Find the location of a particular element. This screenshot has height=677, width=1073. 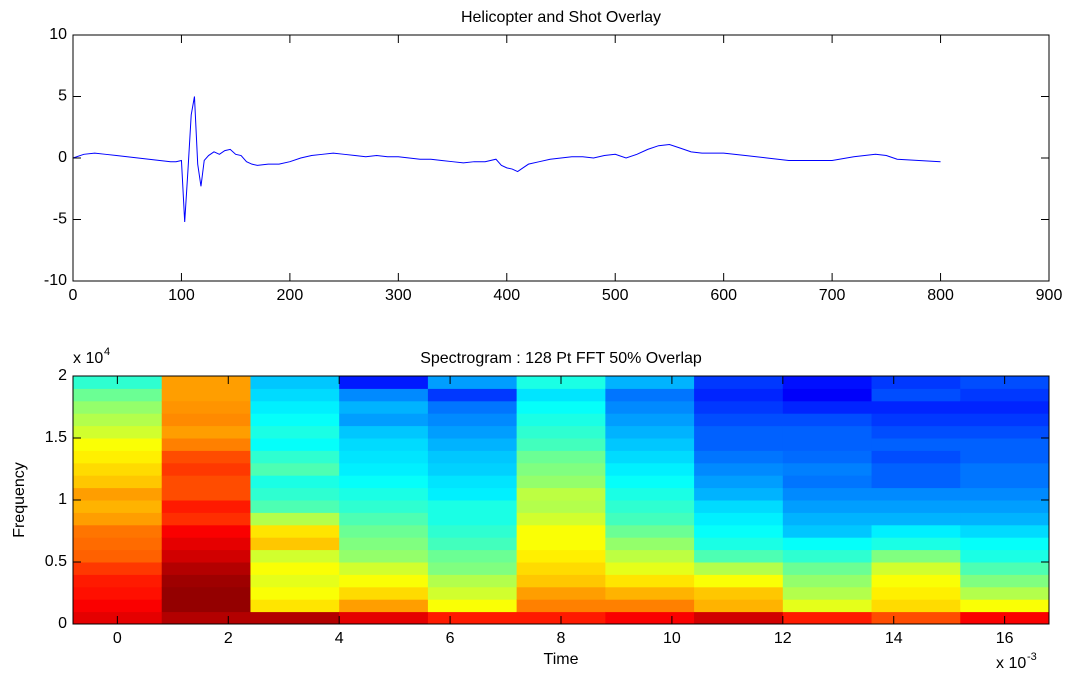

x-tick-label: 300 is located at coordinates (398, 295).